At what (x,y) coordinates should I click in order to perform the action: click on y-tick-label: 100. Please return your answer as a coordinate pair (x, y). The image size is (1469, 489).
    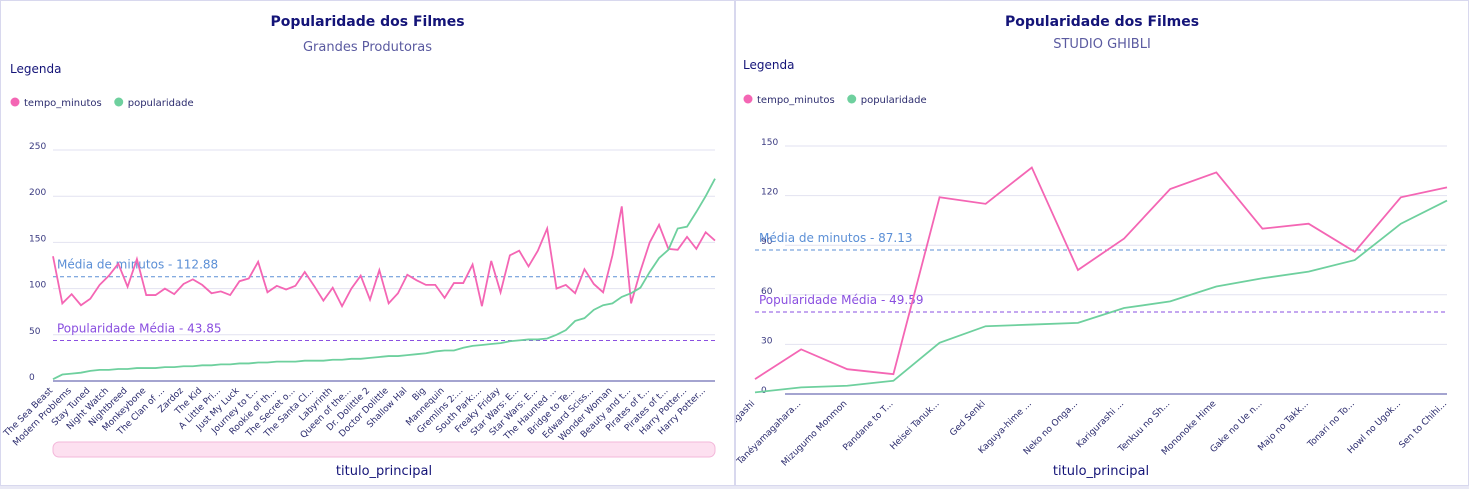
    Looking at the image, I should click on (37, 286).